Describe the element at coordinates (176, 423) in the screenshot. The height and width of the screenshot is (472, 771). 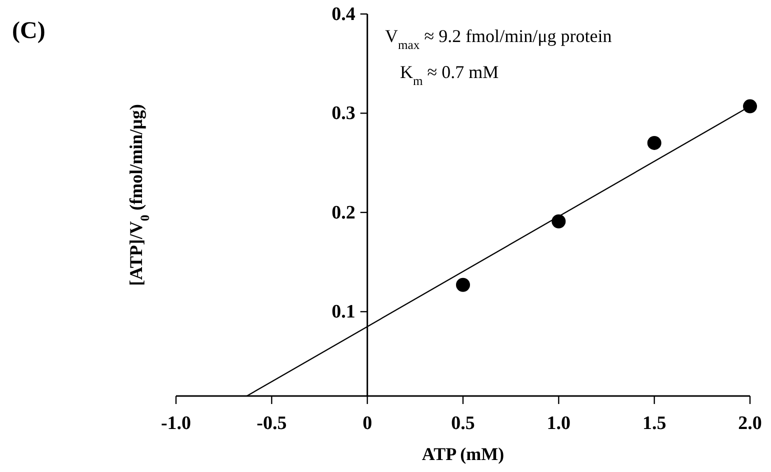
I see `x-tick-label: -1.0` at that location.